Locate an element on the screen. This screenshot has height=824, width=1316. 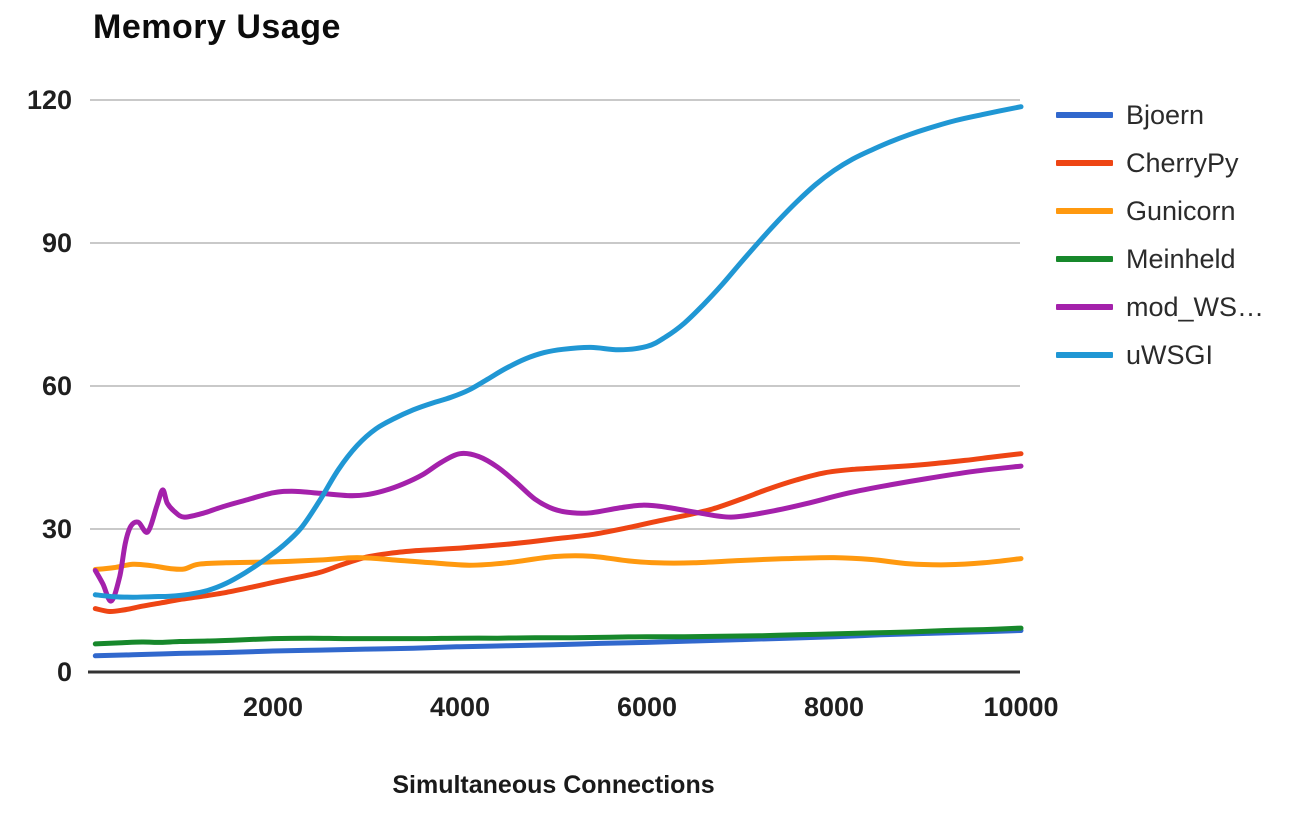
legend-item-label: Gunicorn is located at coordinates (1181, 210).